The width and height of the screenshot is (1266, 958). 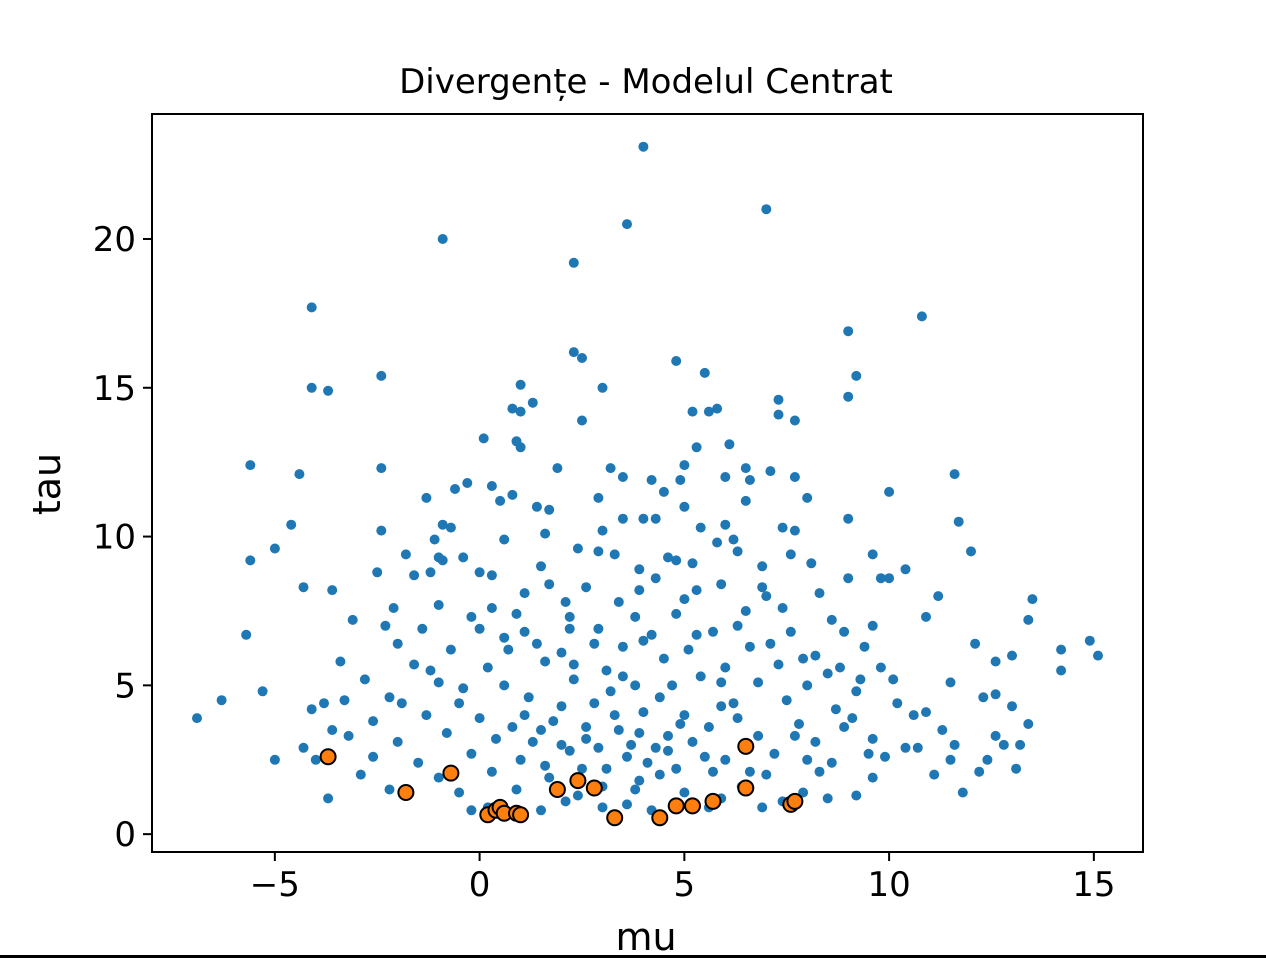 What do you see at coordinates (646, 82) in the screenshot?
I see `chart-title: Divergențe - Modelul Centrat` at bounding box center [646, 82].